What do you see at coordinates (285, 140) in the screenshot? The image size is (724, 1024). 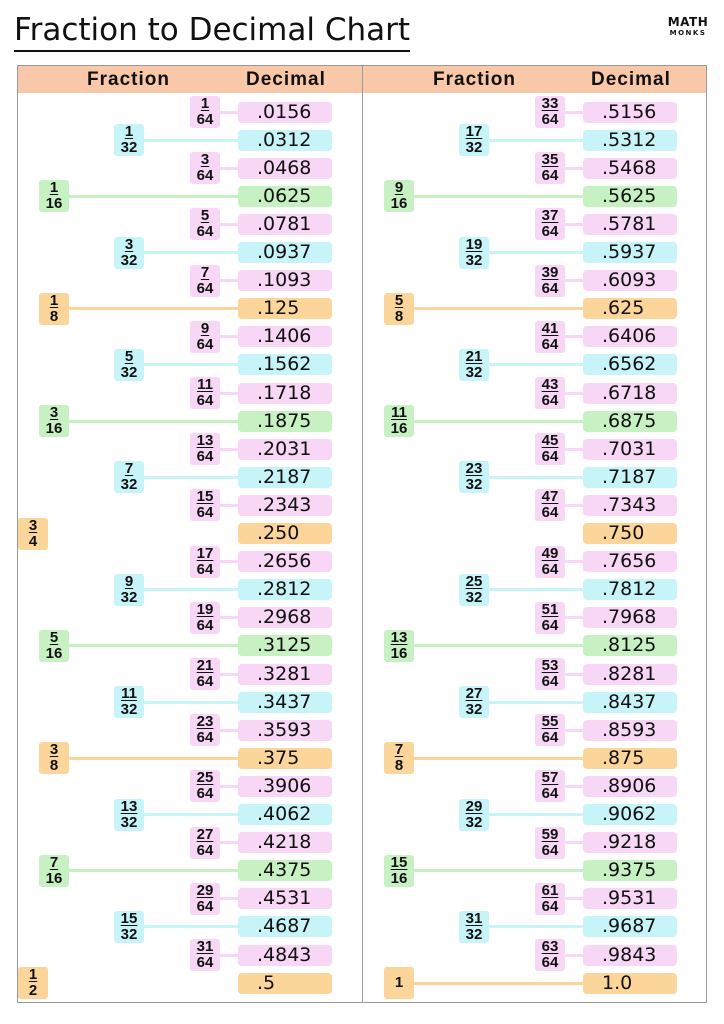 I see `decimal-value: .0312` at bounding box center [285, 140].